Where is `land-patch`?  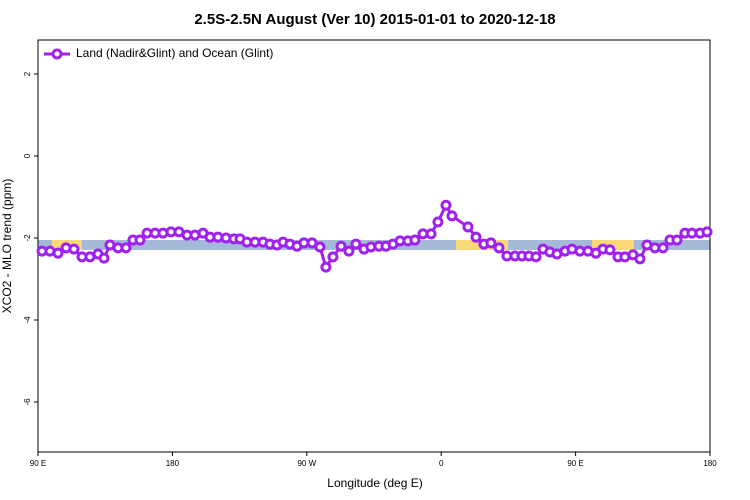 land-patch is located at coordinates (613, 245).